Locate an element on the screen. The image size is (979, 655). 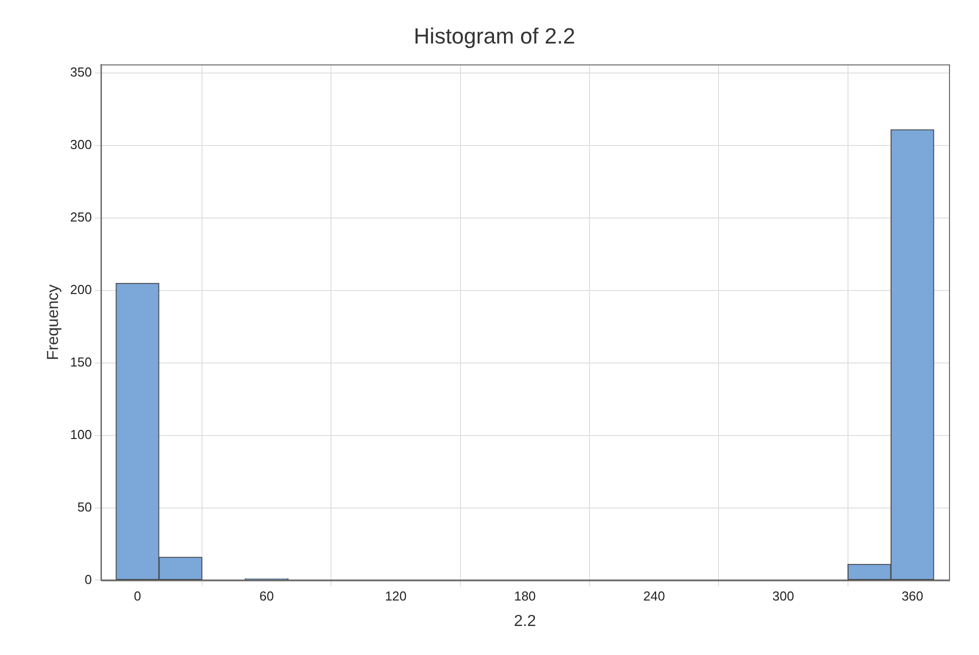
y-tick-label: 150 is located at coordinates (81, 362).